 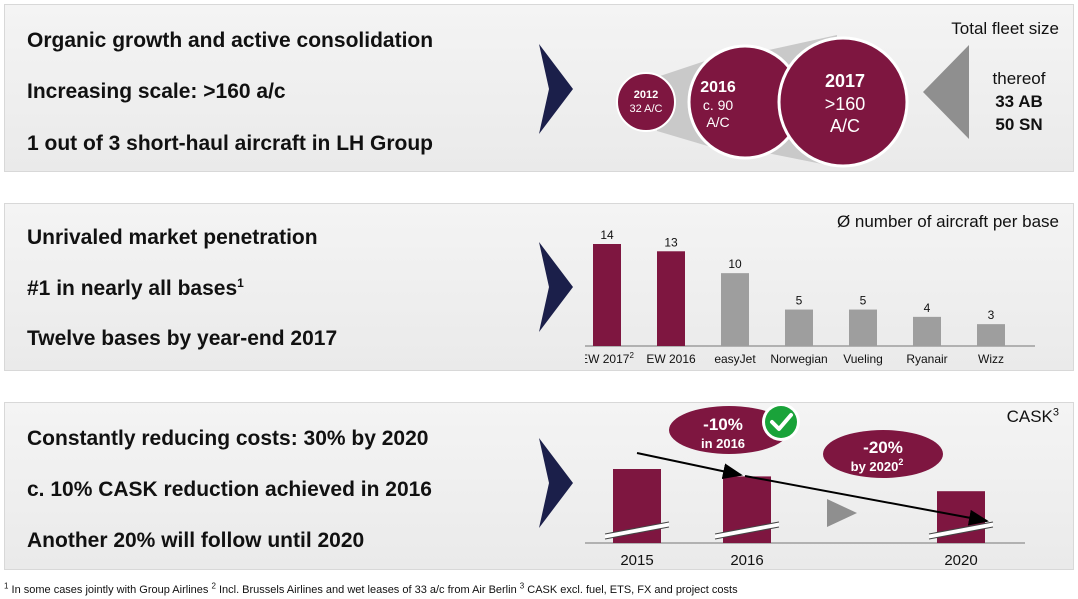 I want to click on axis-break-line-bottom-2020, so click(x=961, y=533).